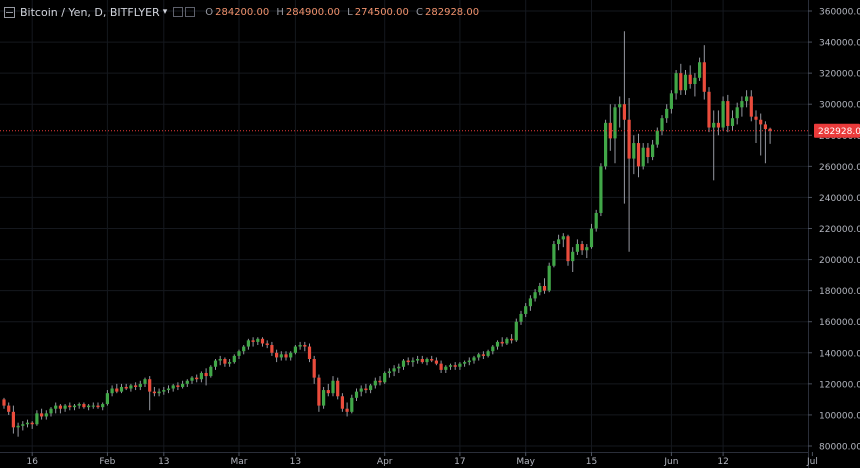 The image size is (860, 468). I want to click on collapse-legend-icon, so click(9, 12).